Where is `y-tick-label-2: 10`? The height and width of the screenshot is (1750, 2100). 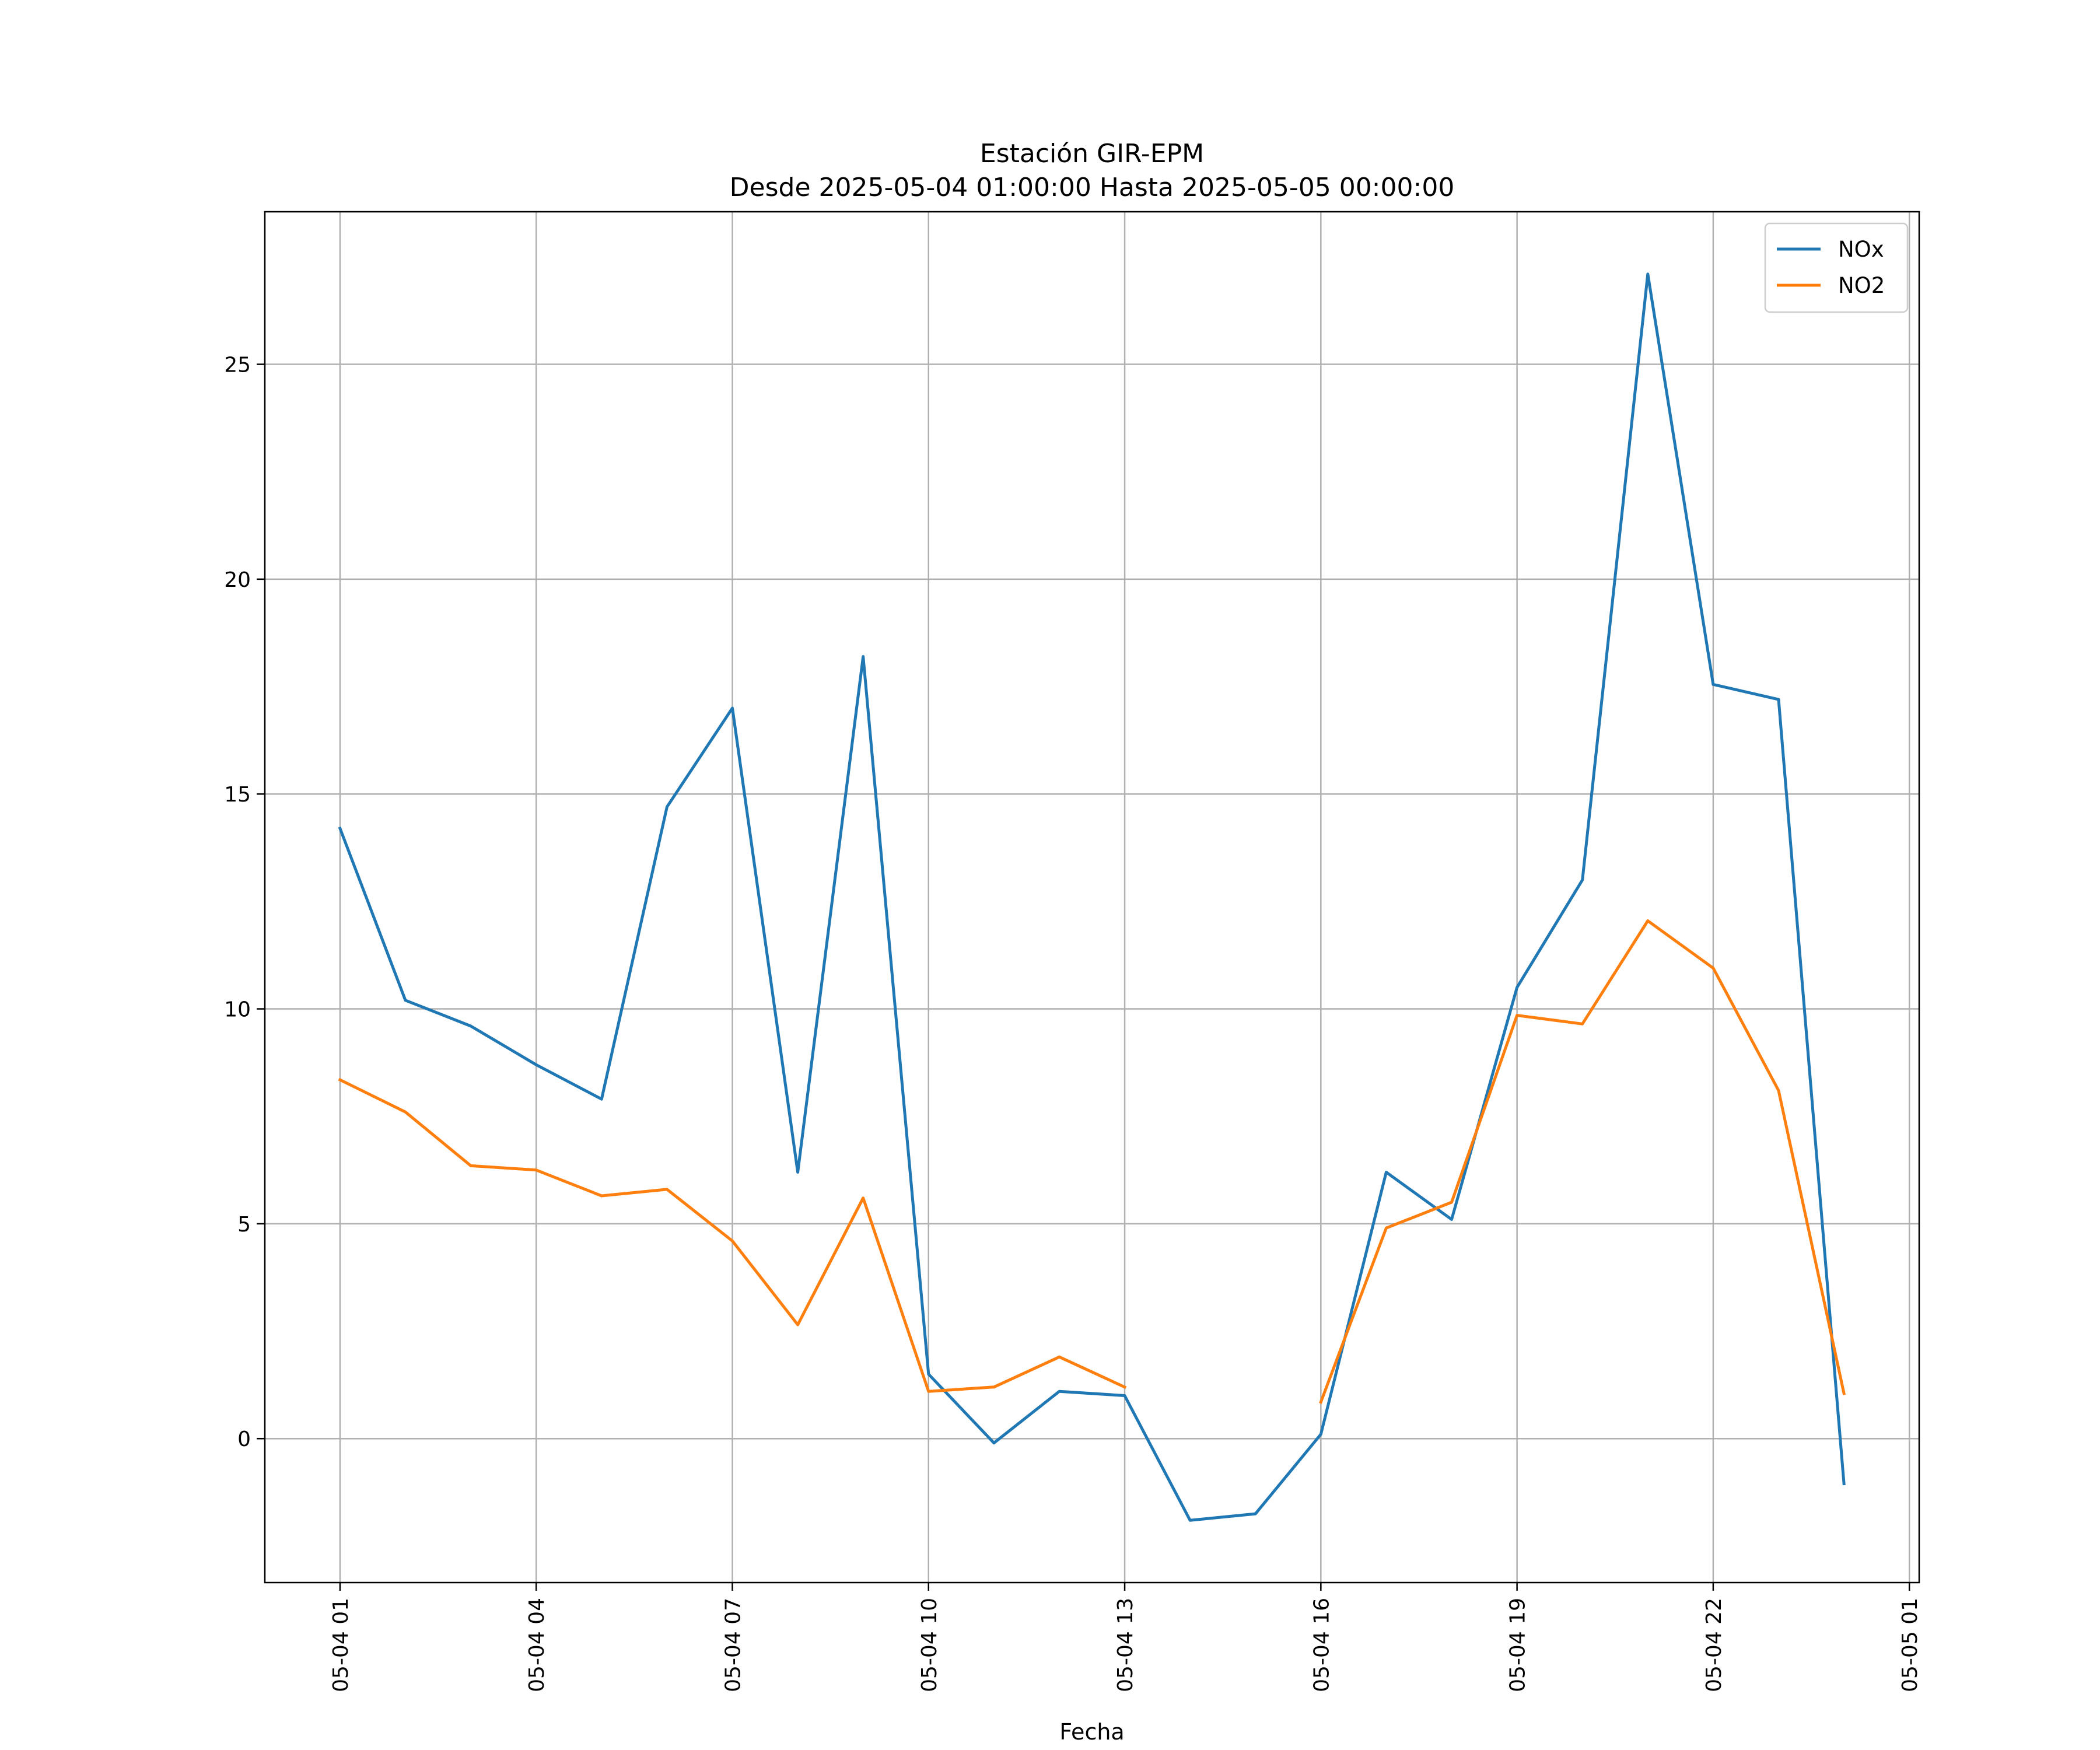 y-tick-label-2: 10 is located at coordinates (237, 1010).